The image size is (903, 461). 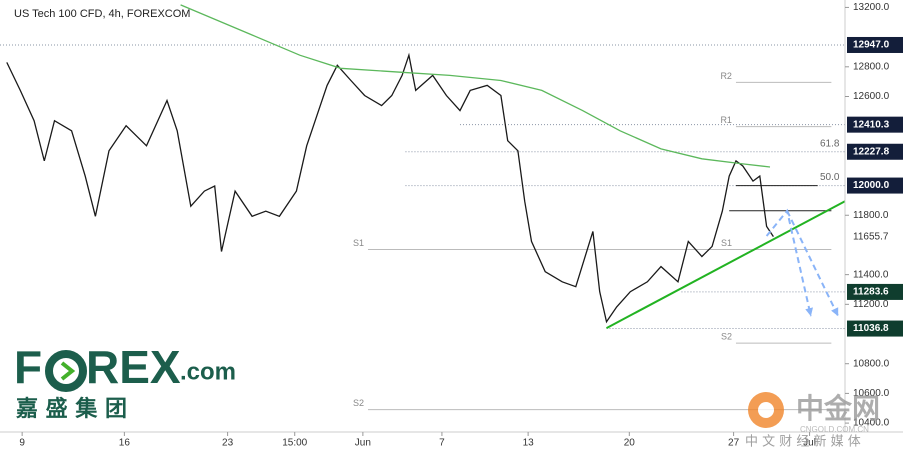 What do you see at coordinates (871, 363) in the screenshot?
I see `y-tick-label: 10800.0` at bounding box center [871, 363].